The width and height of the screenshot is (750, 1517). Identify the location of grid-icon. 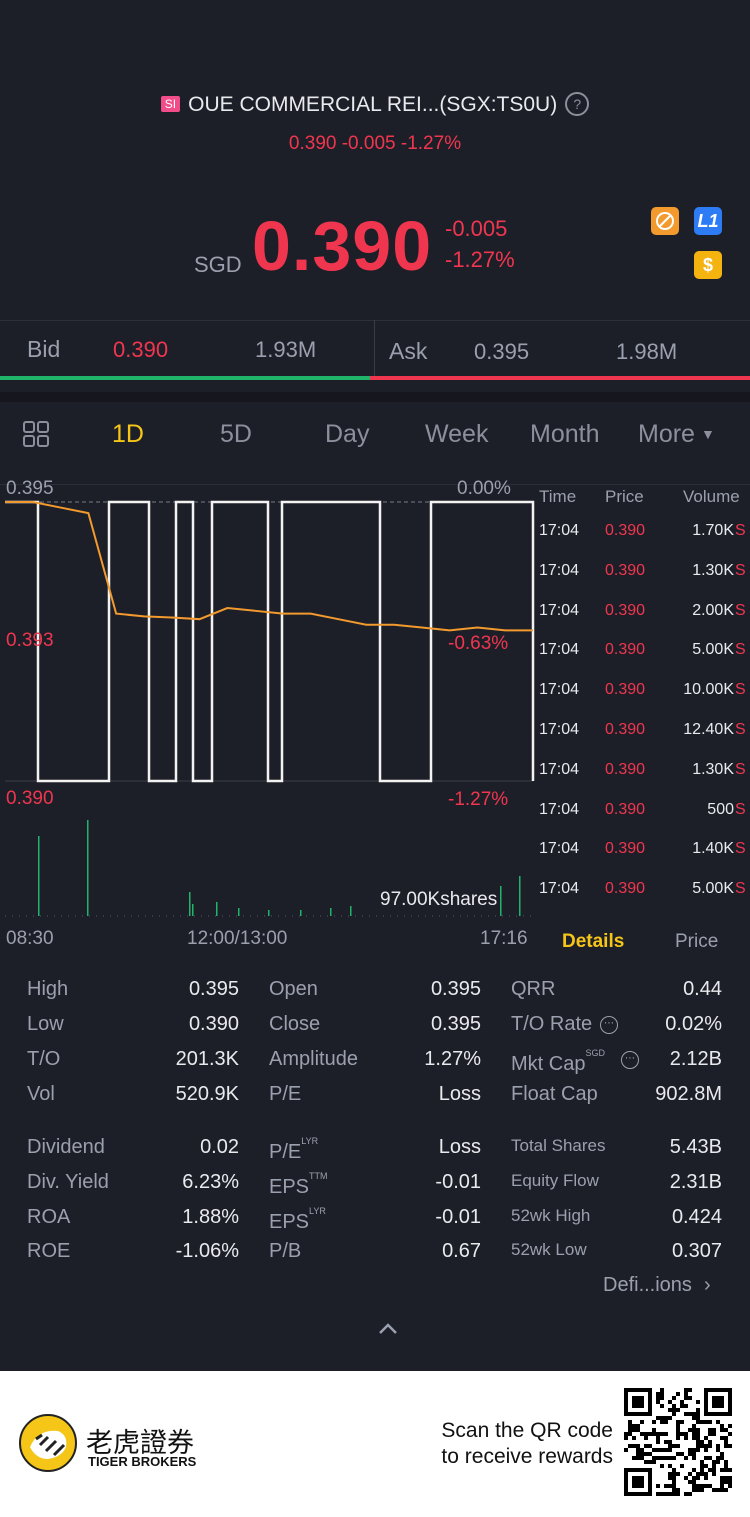
(36, 437).